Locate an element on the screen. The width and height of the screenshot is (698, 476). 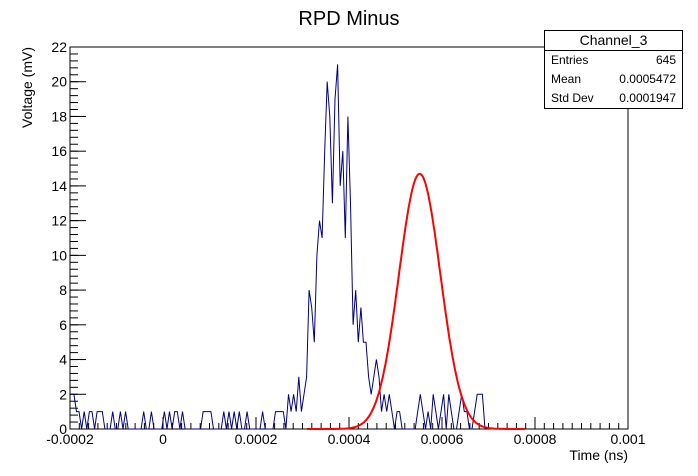
y-tick-label: 22 is located at coordinates (59, 47).